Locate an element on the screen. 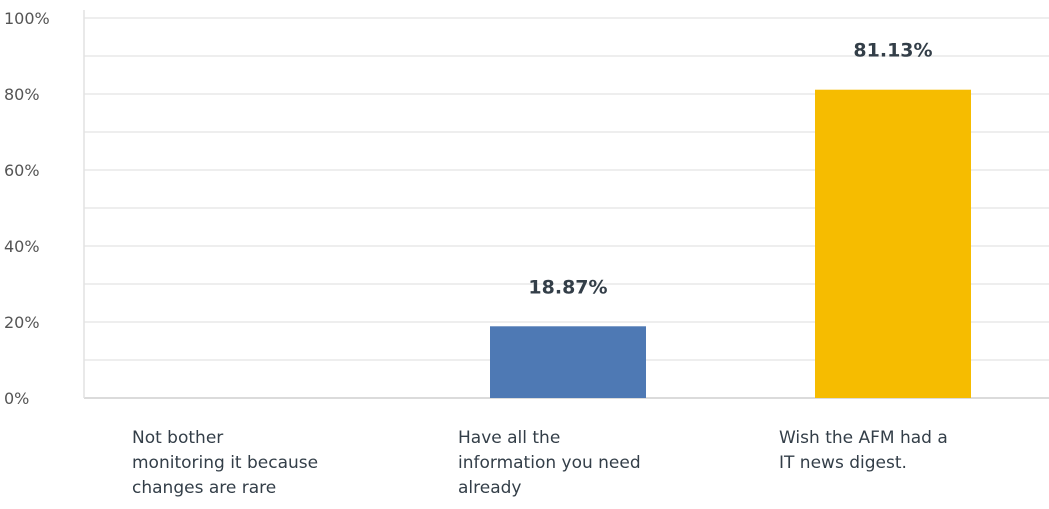 The height and width of the screenshot is (509, 1049). x-axis-label-2: Have all the information you need already is located at coordinates (578, 463).